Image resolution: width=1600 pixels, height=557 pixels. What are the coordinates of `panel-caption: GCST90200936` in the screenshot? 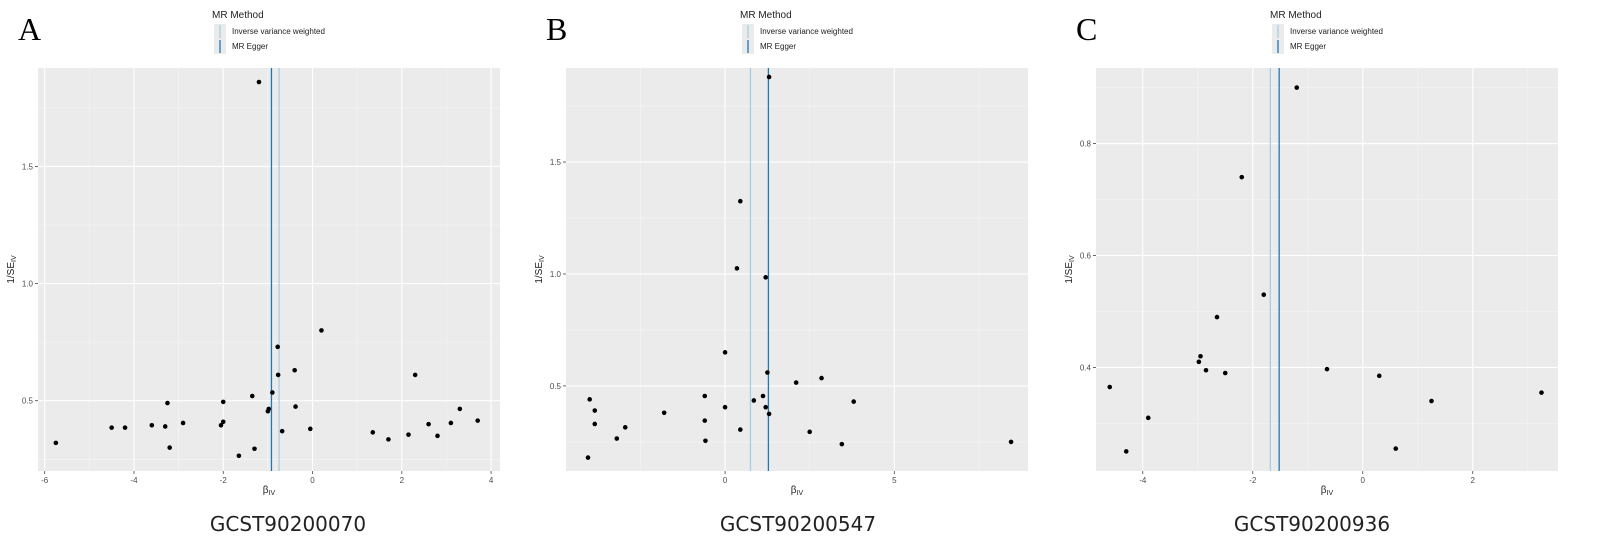 It's located at (1312, 524).